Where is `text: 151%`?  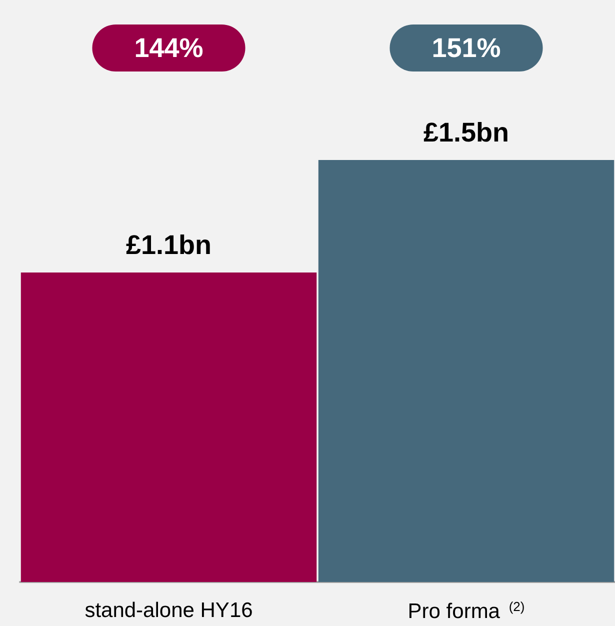 text: 151% is located at coordinates (466, 48).